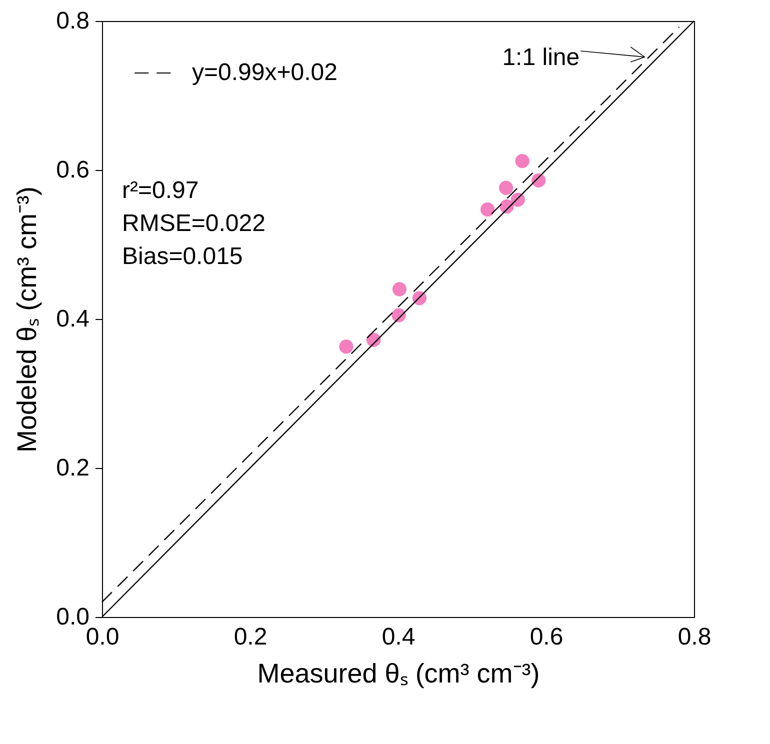  What do you see at coordinates (547, 637) in the screenshot?
I see `x-tick-label: 0.6` at bounding box center [547, 637].